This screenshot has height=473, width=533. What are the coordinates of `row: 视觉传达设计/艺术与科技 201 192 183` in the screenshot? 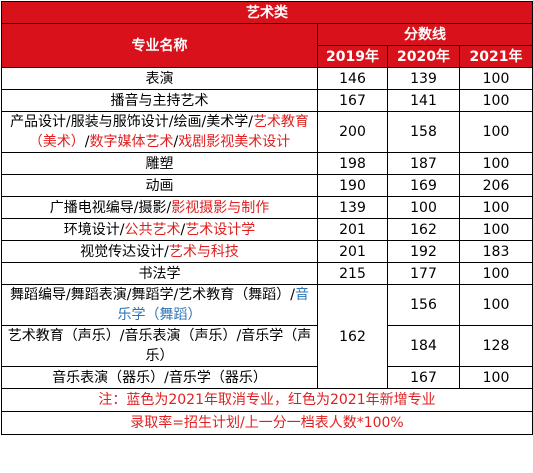 It's located at (267, 251).